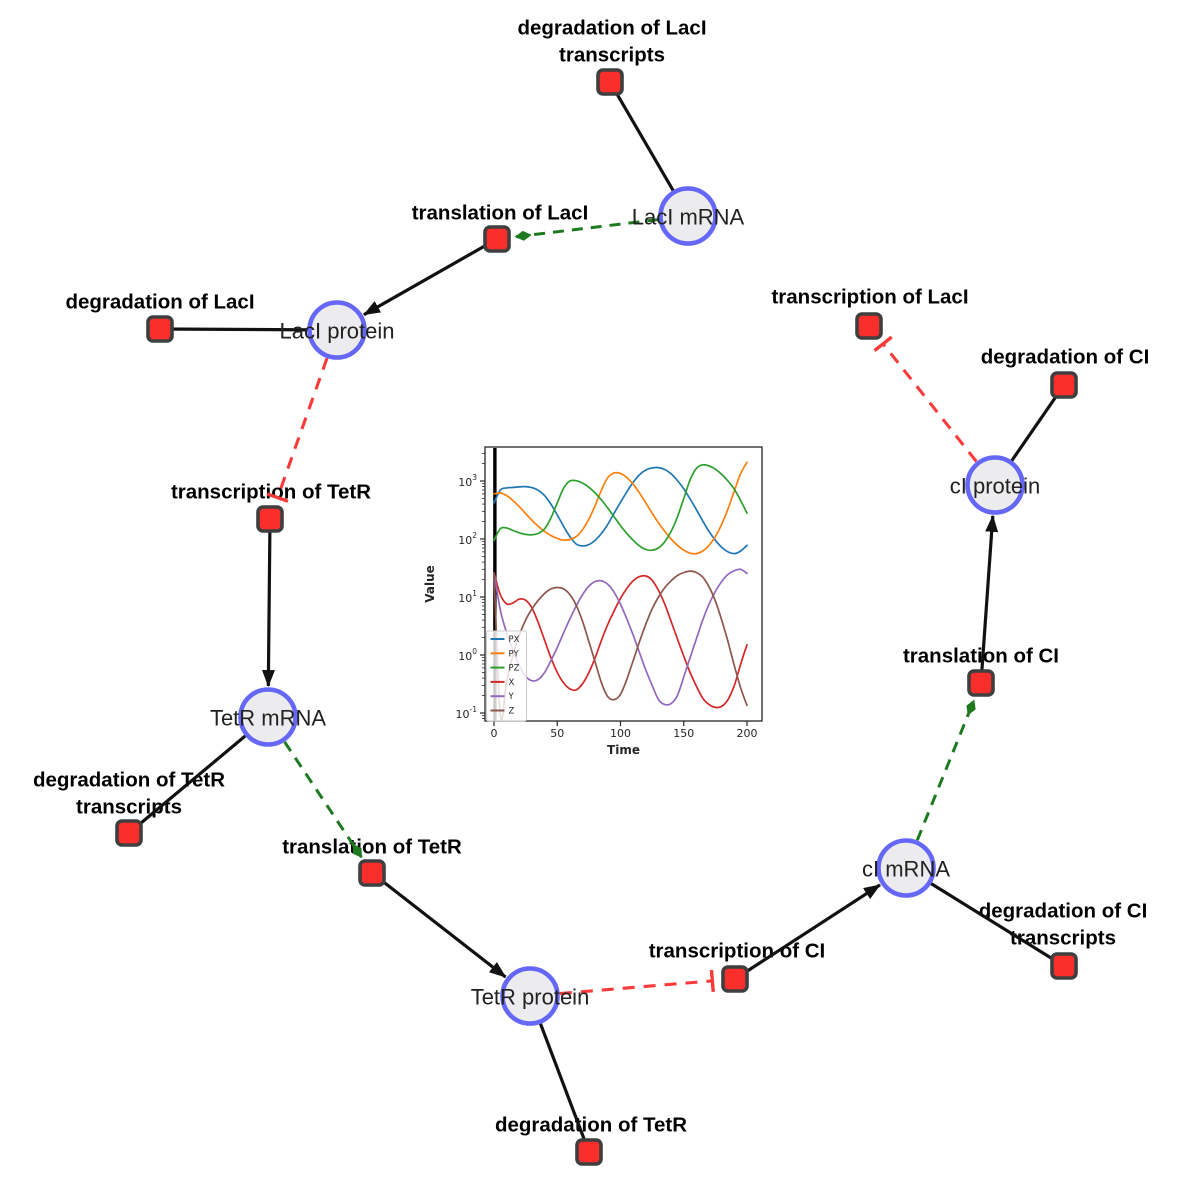  What do you see at coordinates (372, 873) in the screenshot?
I see `reaction-node-translation-tetr` at bounding box center [372, 873].